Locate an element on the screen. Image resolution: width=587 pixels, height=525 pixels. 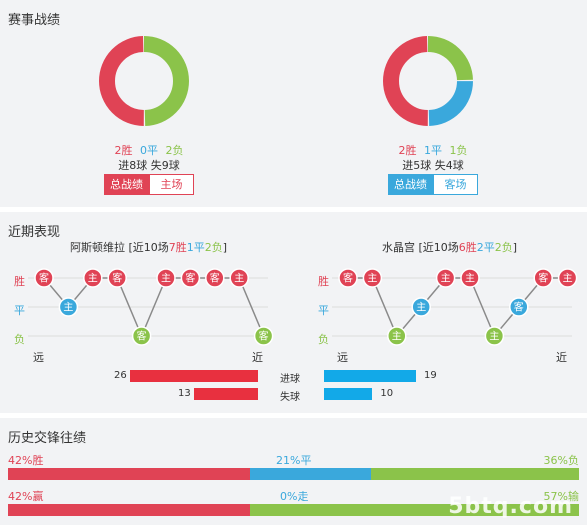
away-goals-for-value: 19 is located at coordinates (430, 375).